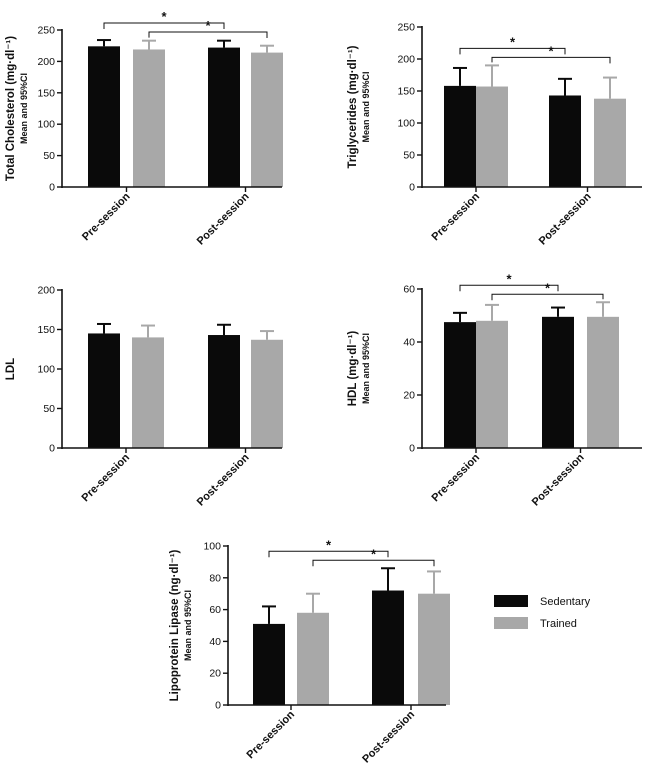  Describe the element at coordinates (215, 578) in the screenshot. I see `y-tick-label: 80` at that location.